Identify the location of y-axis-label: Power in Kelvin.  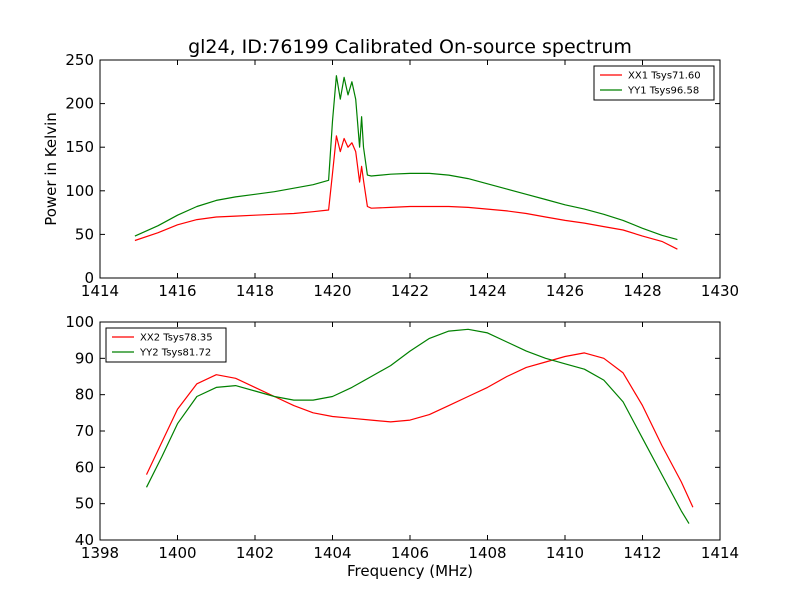
(51, 169).